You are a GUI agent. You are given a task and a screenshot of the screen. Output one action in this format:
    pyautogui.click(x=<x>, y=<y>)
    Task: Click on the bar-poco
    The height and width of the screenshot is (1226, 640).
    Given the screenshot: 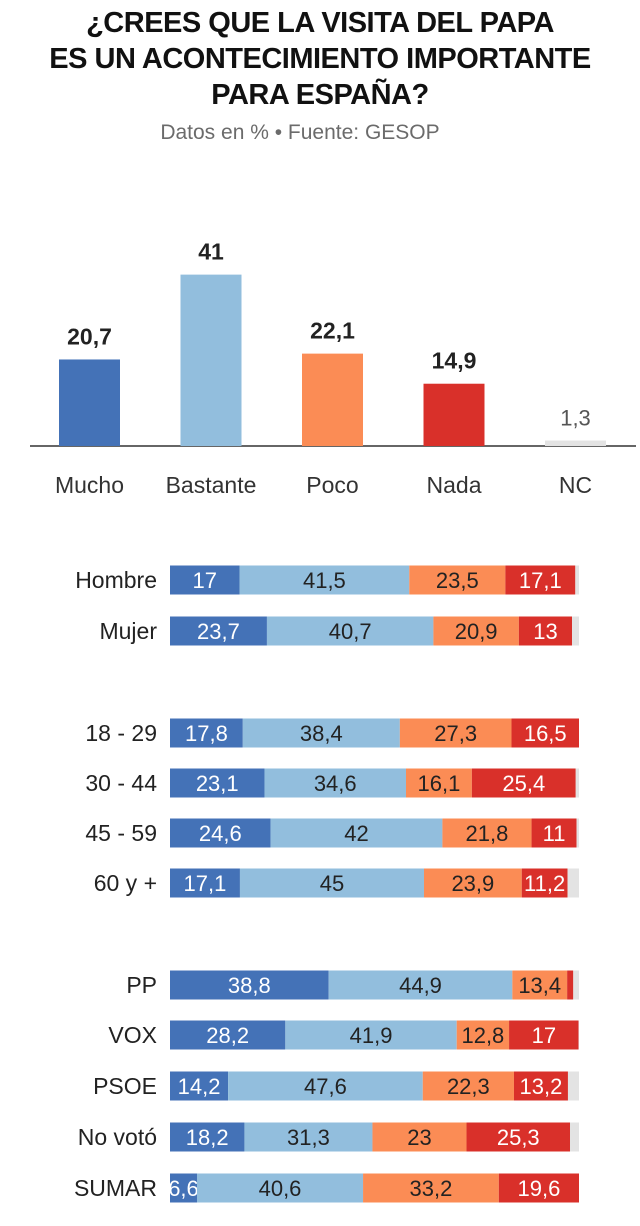 What is the action you would take?
    pyautogui.click(x=332, y=400)
    